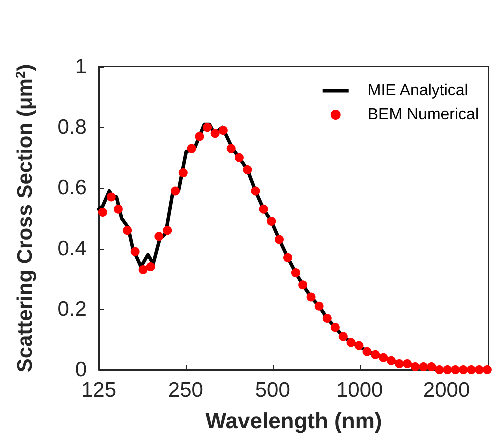  Describe the element at coordinates (424, 115) in the screenshot. I see `legend-label: BEM Numerical` at that location.